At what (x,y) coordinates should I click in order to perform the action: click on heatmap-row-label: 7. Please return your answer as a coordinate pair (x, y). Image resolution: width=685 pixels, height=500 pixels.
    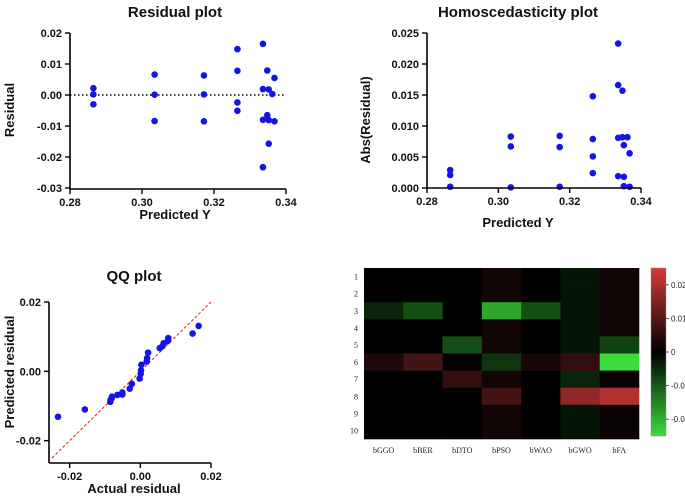
    Looking at the image, I should click on (356, 379).